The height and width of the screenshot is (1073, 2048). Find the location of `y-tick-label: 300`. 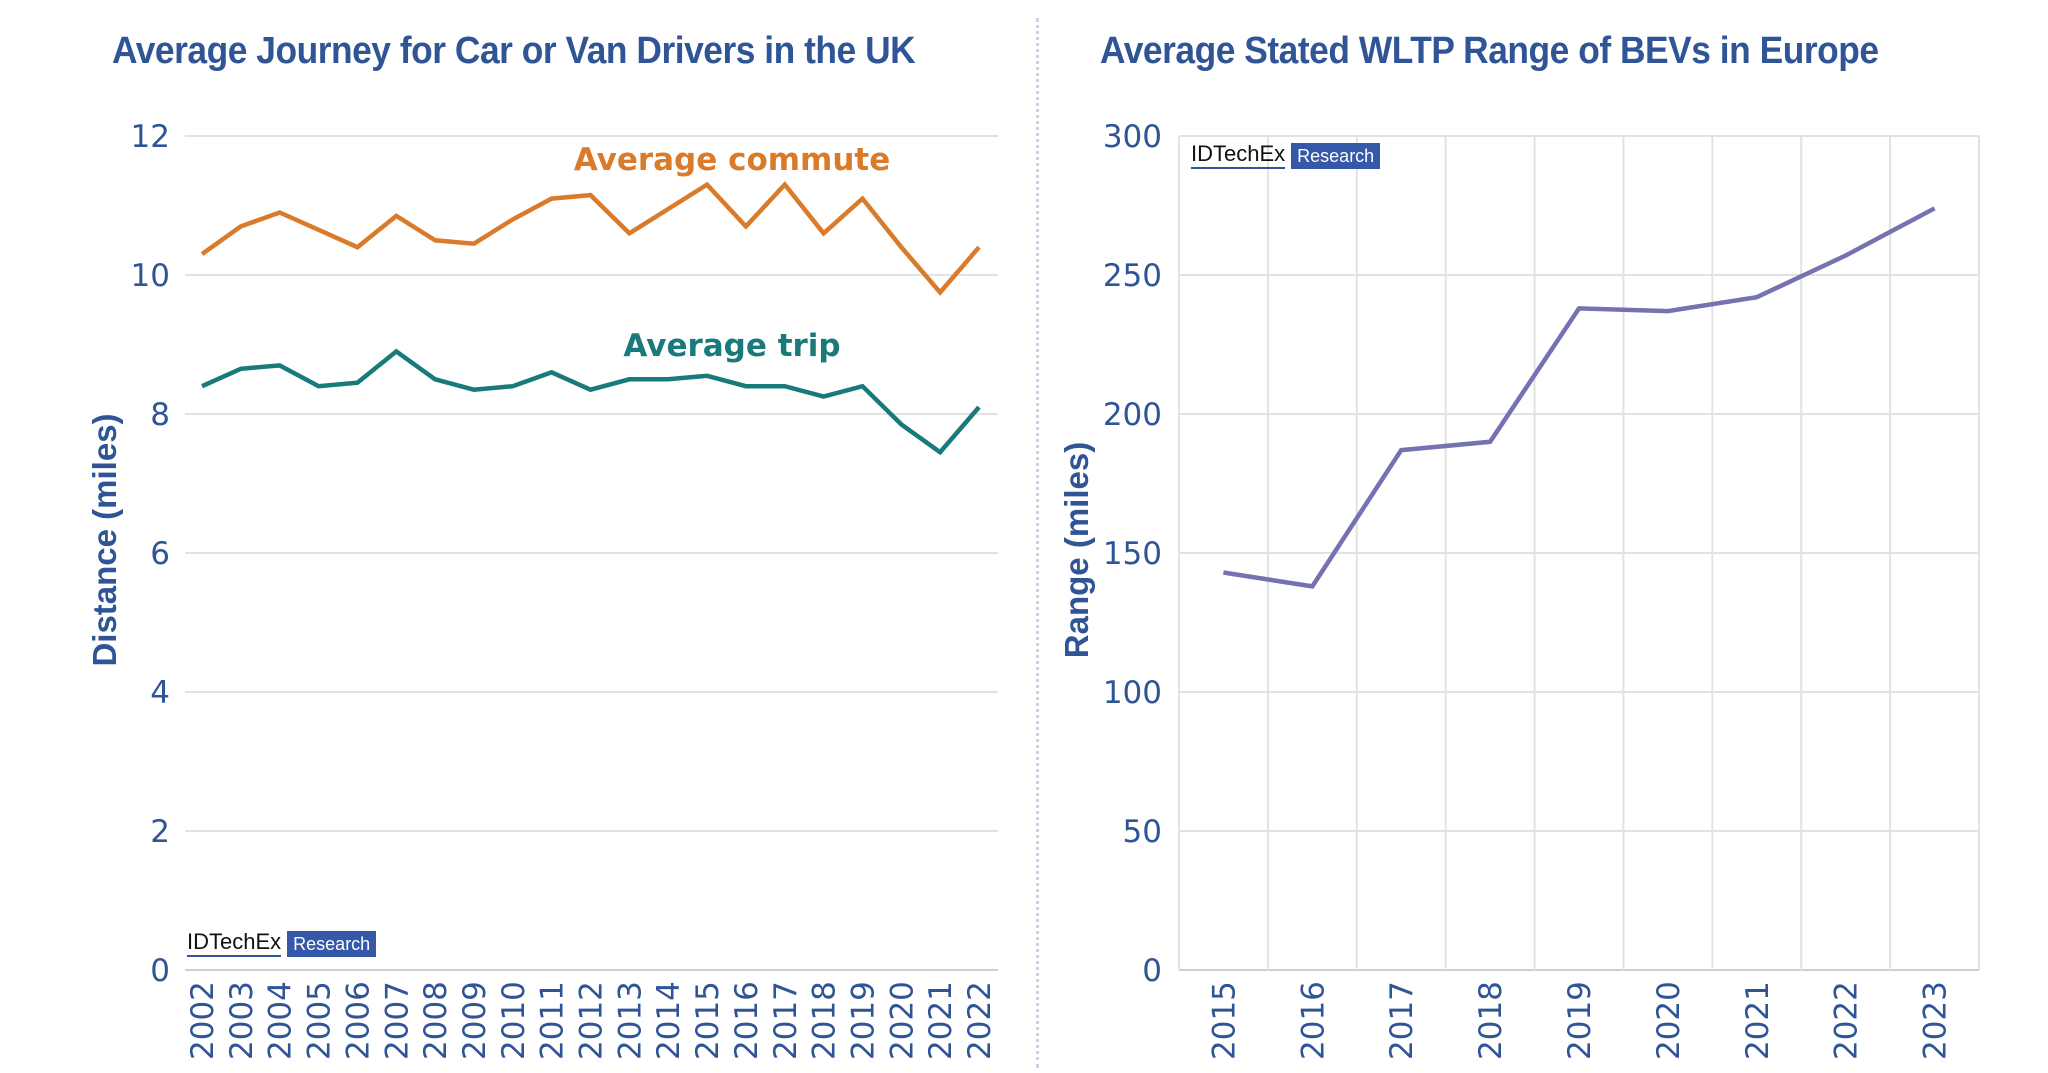

y-tick-label: 300 is located at coordinates (1132, 137).